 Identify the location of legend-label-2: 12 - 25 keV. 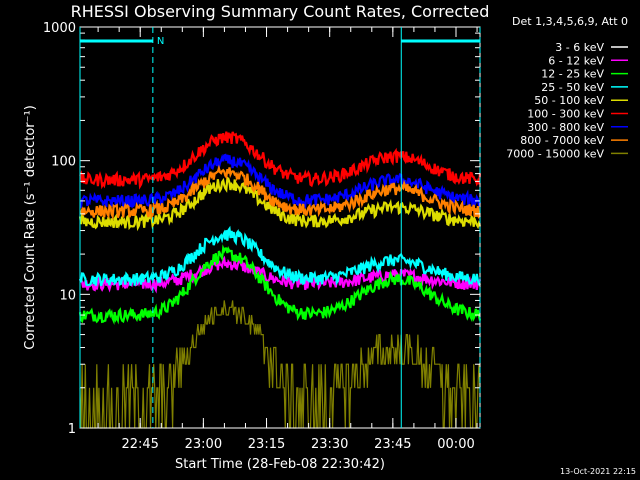
(572, 74).